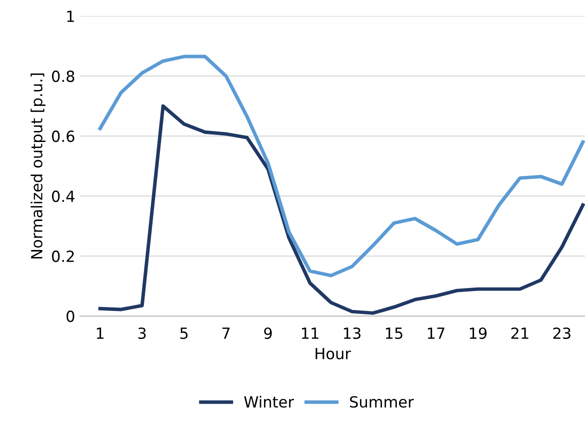 The height and width of the screenshot is (422, 585). I want to click on x-tick-label: 3, so click(142, 333).